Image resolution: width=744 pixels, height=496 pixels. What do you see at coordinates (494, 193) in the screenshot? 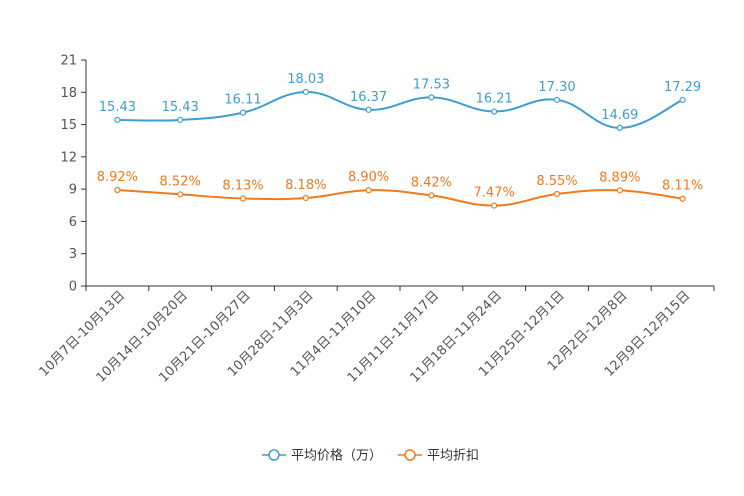
I see `data-label: 7.47%` at bounding box center [494, 193].